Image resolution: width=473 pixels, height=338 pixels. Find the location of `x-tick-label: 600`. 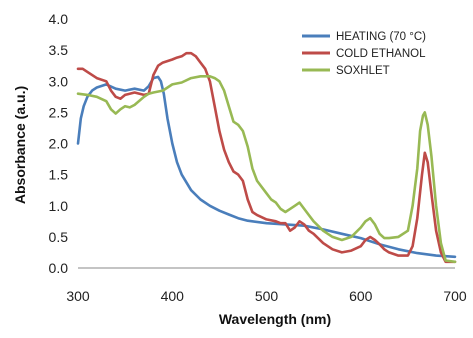

x-tick-label: 600 is located at coordinates (361, 296).